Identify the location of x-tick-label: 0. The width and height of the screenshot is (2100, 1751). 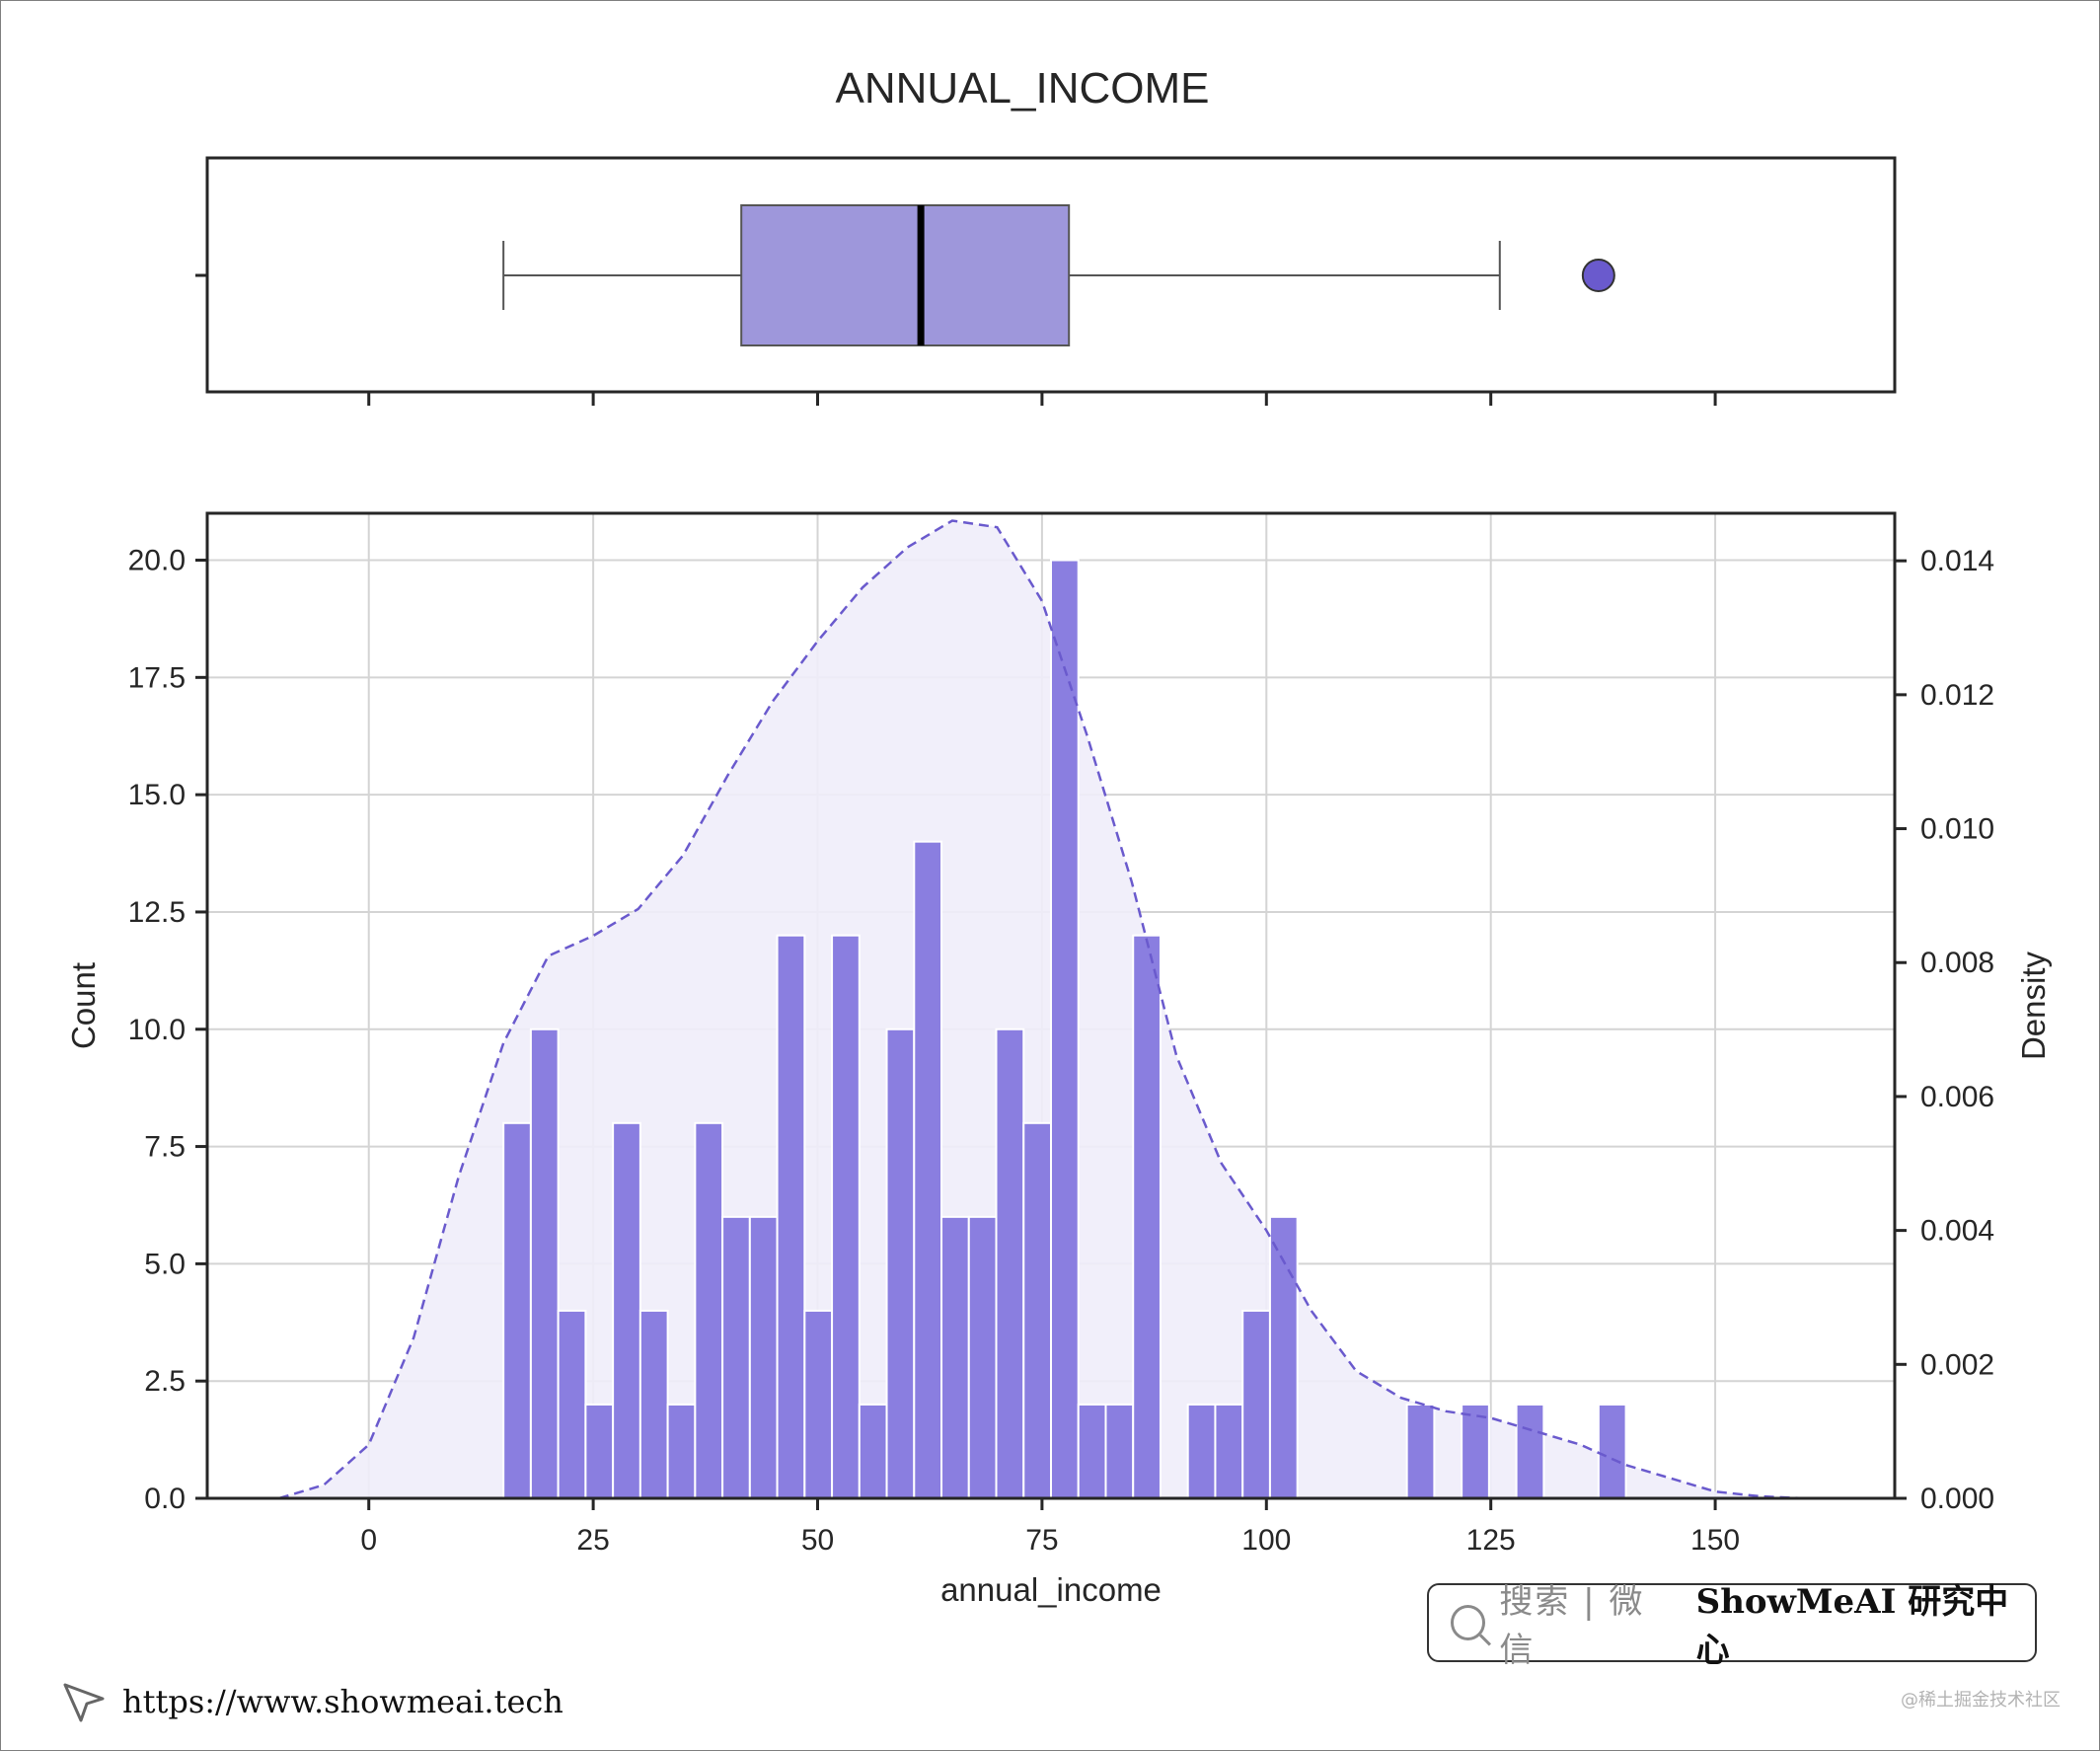
(368, 1540).